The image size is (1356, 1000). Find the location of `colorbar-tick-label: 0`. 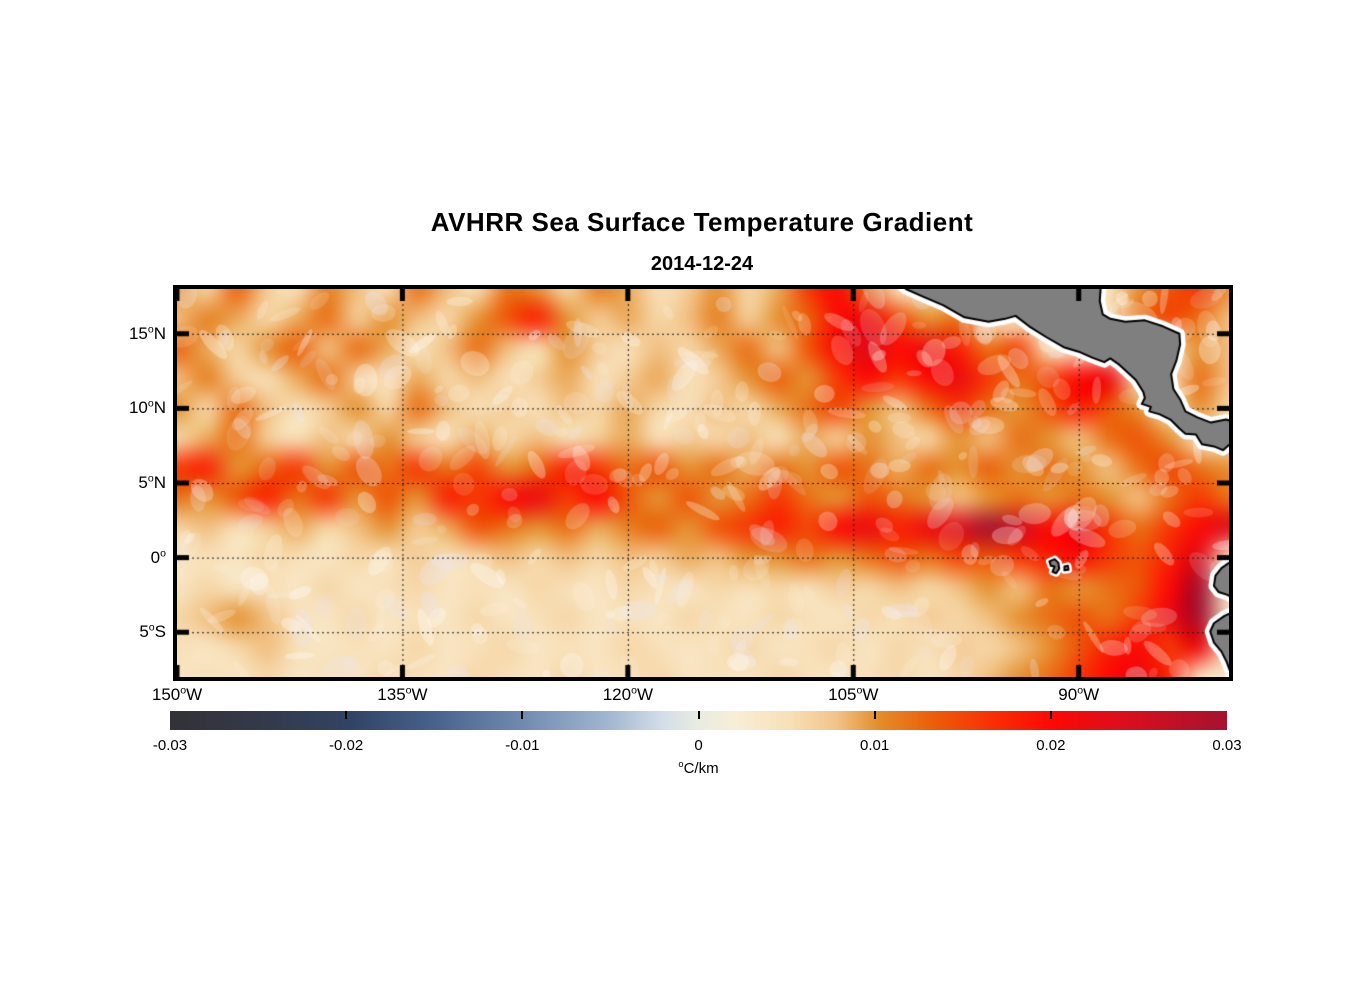

colorbar-tick-label: 0 is located at coordinates (698, 745).